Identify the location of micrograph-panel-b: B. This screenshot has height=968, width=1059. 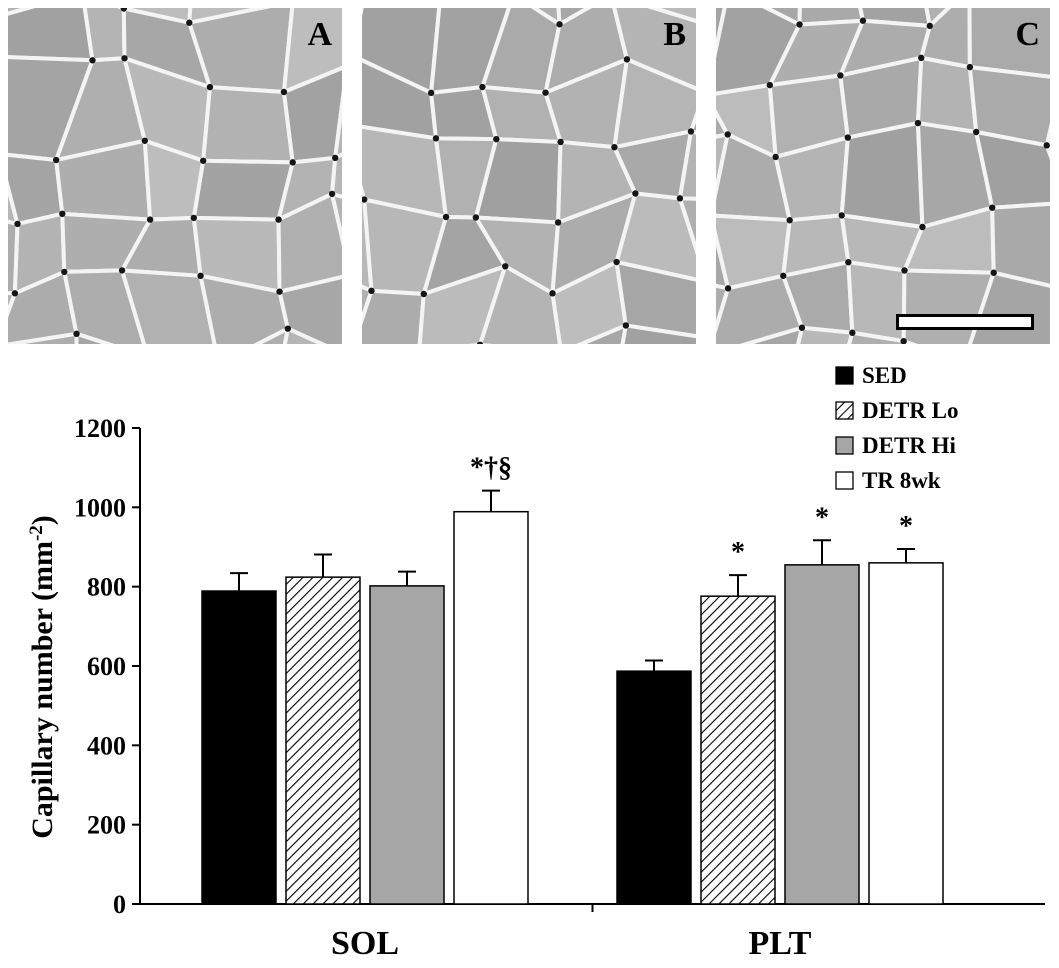
(529, 176).